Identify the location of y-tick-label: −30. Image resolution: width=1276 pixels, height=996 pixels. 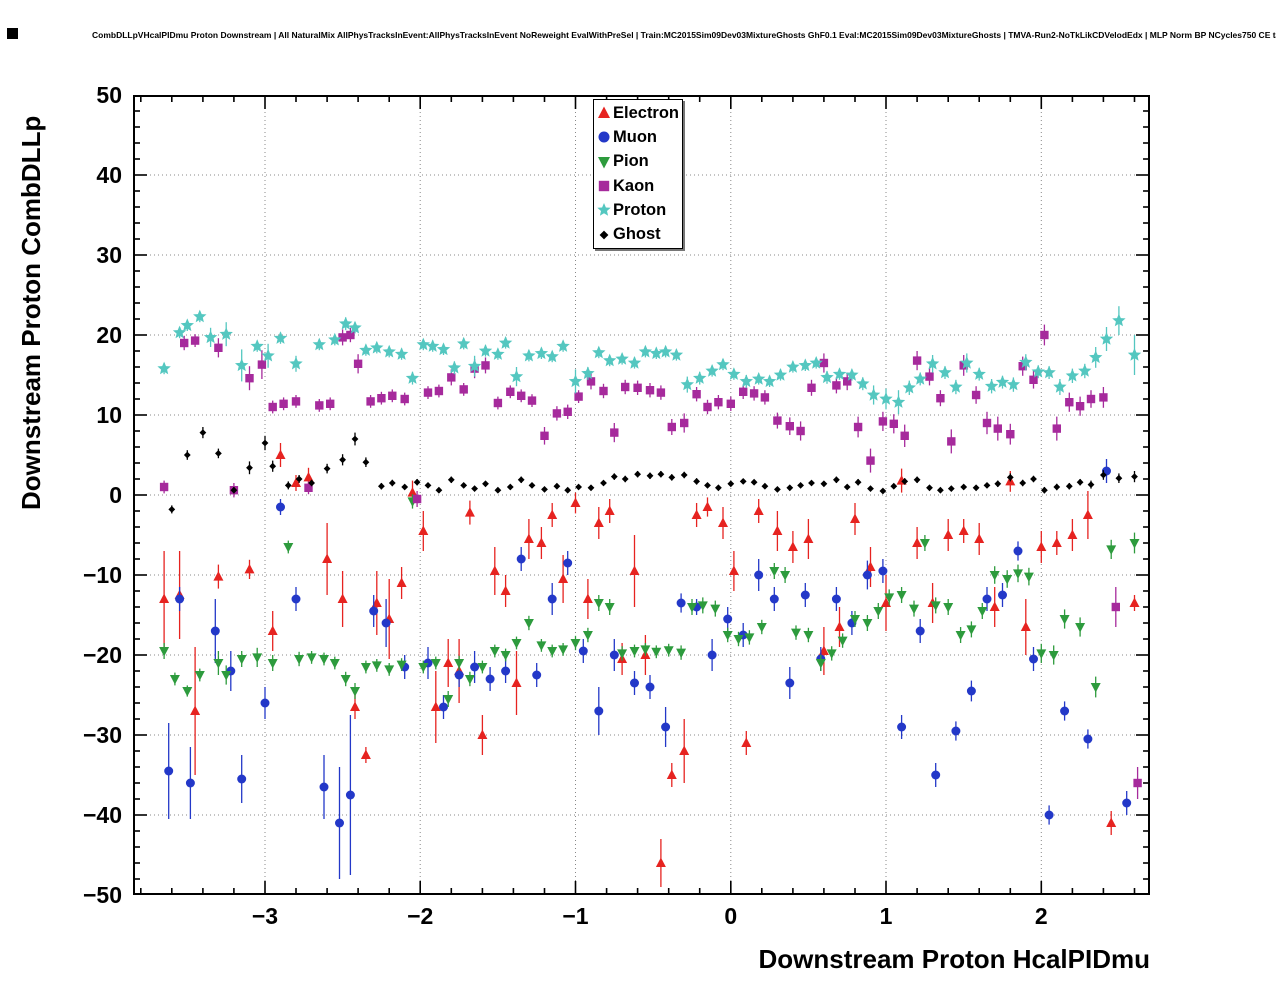
(102, 735).